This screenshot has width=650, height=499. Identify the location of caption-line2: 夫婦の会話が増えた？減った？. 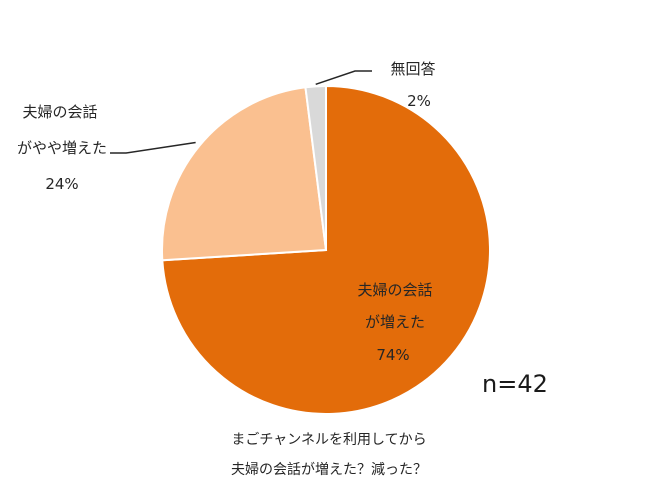
(329, 469).